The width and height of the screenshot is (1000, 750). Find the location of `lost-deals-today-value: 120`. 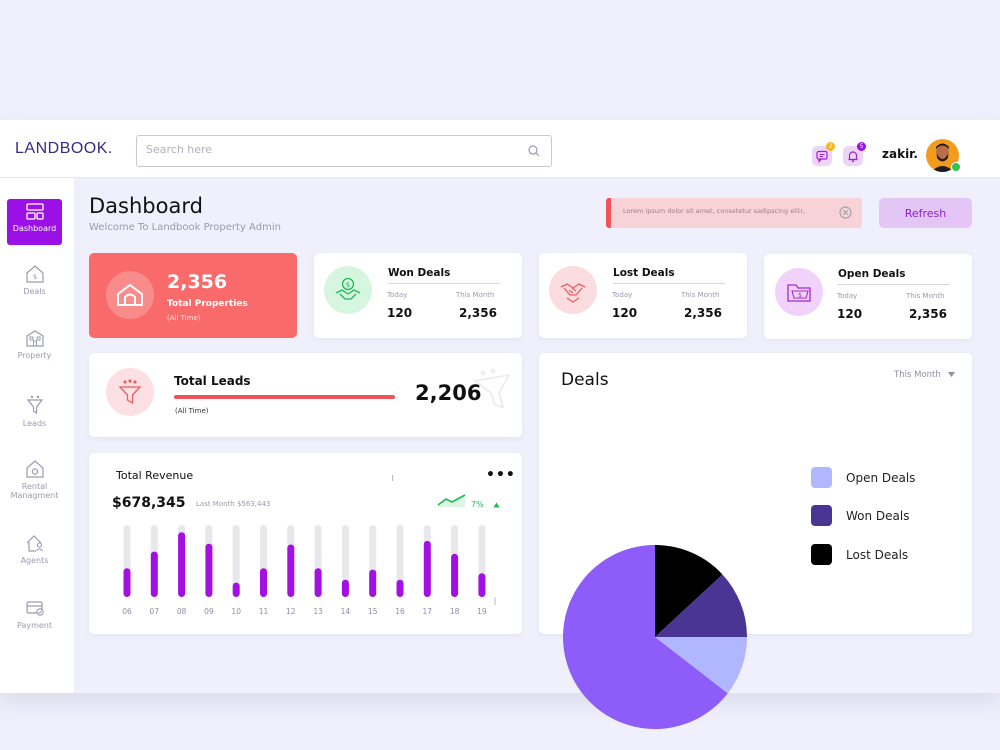

lost-deals-today-value: 120 is located at coordinates (625, 313).